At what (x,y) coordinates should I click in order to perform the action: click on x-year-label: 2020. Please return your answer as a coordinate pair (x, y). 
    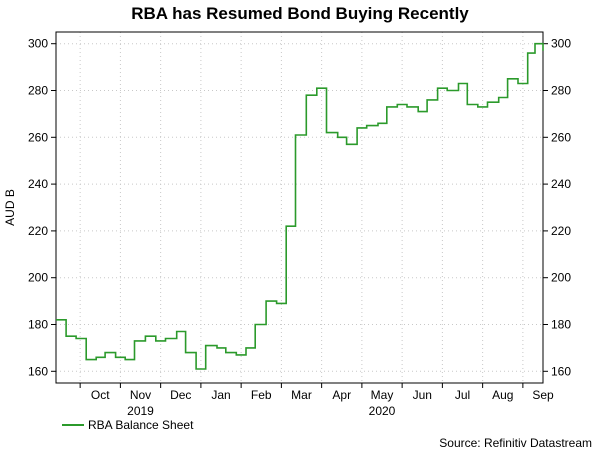
    Looking at the image, I should click on (382, 411).